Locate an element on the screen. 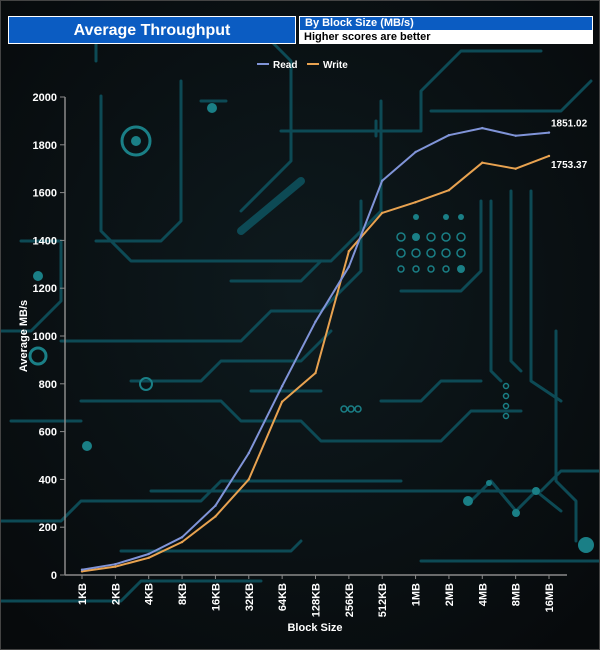 The width and height of the screenshot is (600, 650). chart-title: Average Throughput is located at coordinates (152, 30).